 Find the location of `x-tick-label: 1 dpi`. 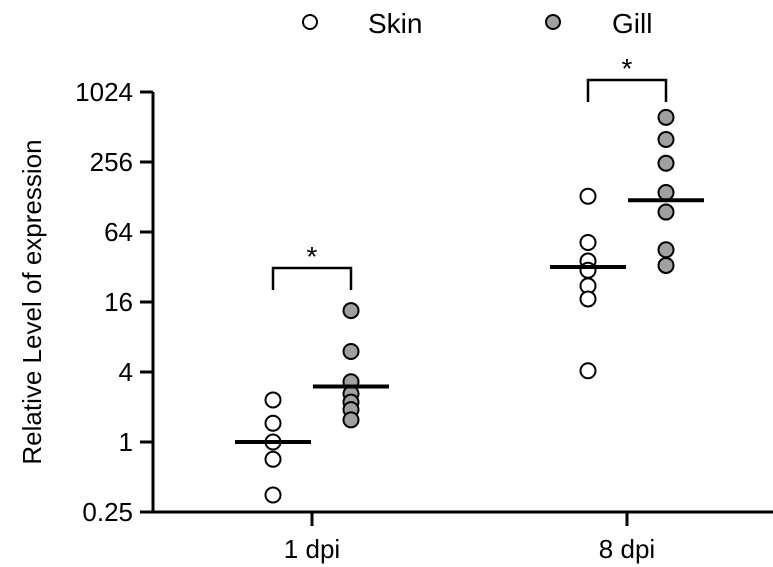

x-tick-label: 1 dpi is located at coordinates (312, 549).